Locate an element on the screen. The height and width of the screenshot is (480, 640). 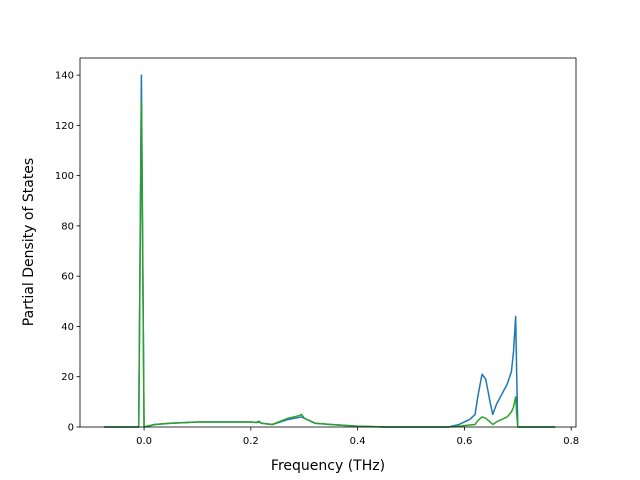
y-tick-label: 80 is located at coordinates (67, 226).